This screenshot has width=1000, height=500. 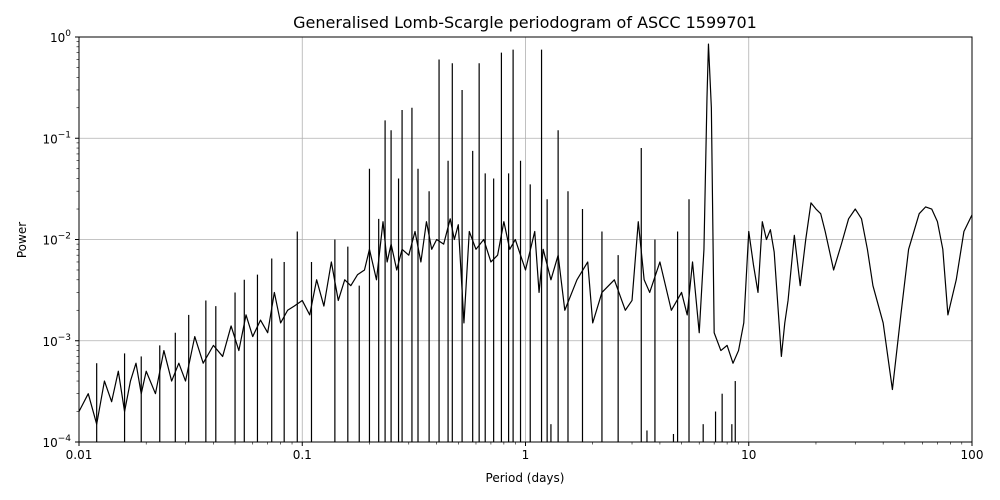 I want to click on x-tick-label: 10, so click(x=748, y=455).